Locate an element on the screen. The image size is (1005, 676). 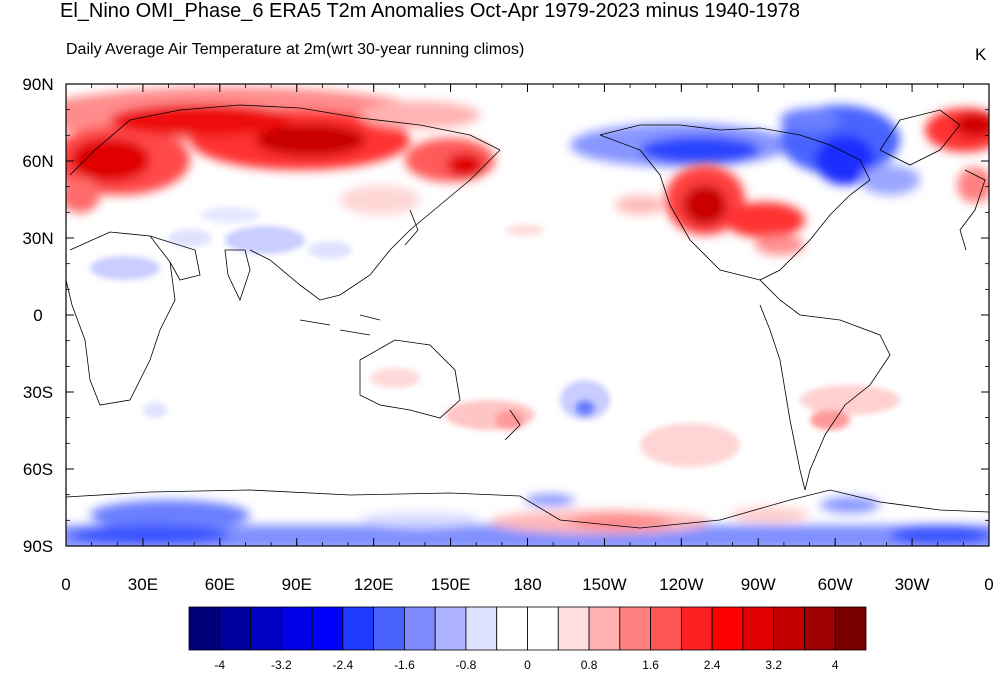
lon-tick-label: 30W is located at coordinates (912, 584).